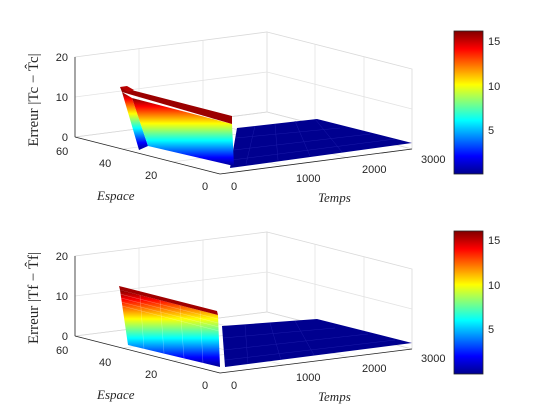 The image size is (560, 420). I want to click on surface-ridge-mesh, so click(169, 328).